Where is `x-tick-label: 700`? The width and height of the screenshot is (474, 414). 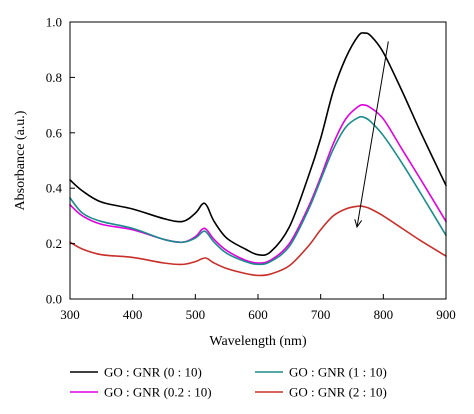 x-tick-label: 700 is located at coordinates (321, 314).